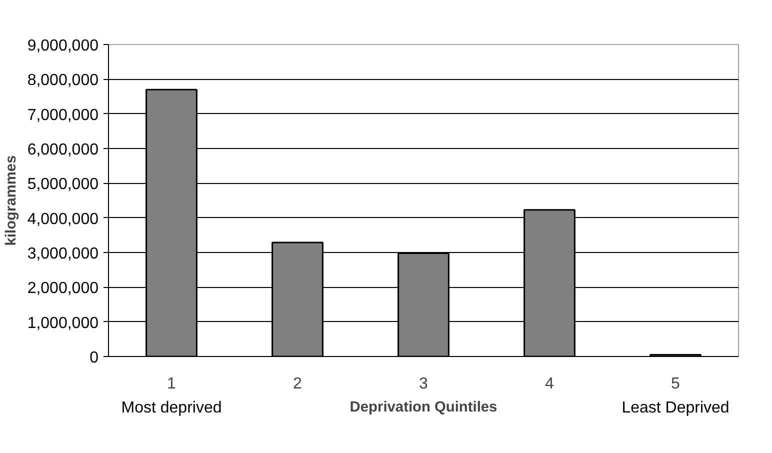  I want to click on text: Most deprived, so click(171, 408).